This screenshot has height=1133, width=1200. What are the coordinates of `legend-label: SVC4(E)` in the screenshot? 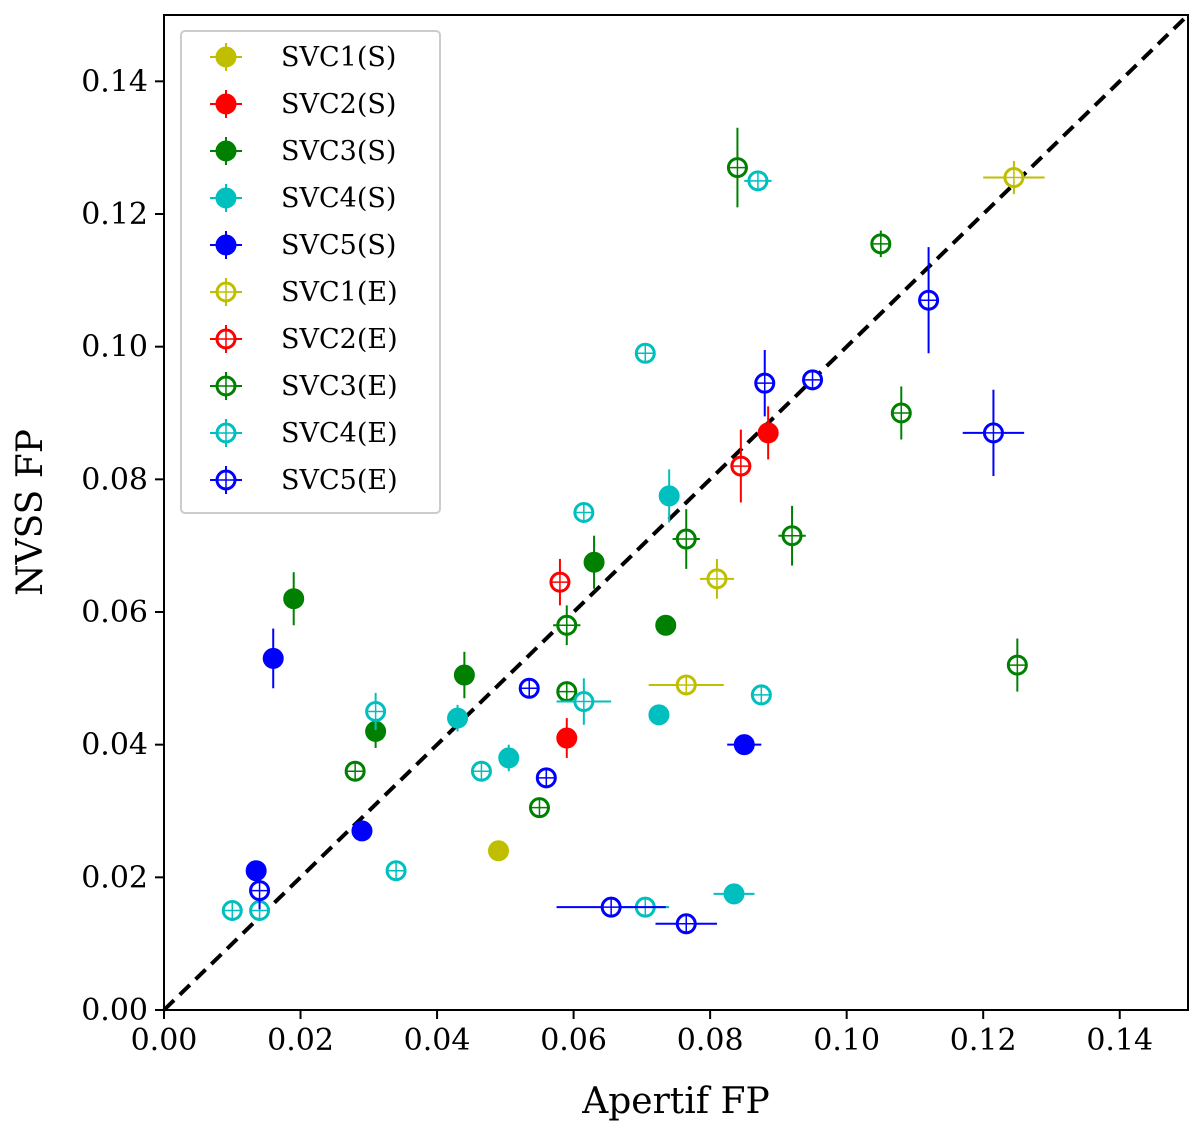 It's located at (339, 433).